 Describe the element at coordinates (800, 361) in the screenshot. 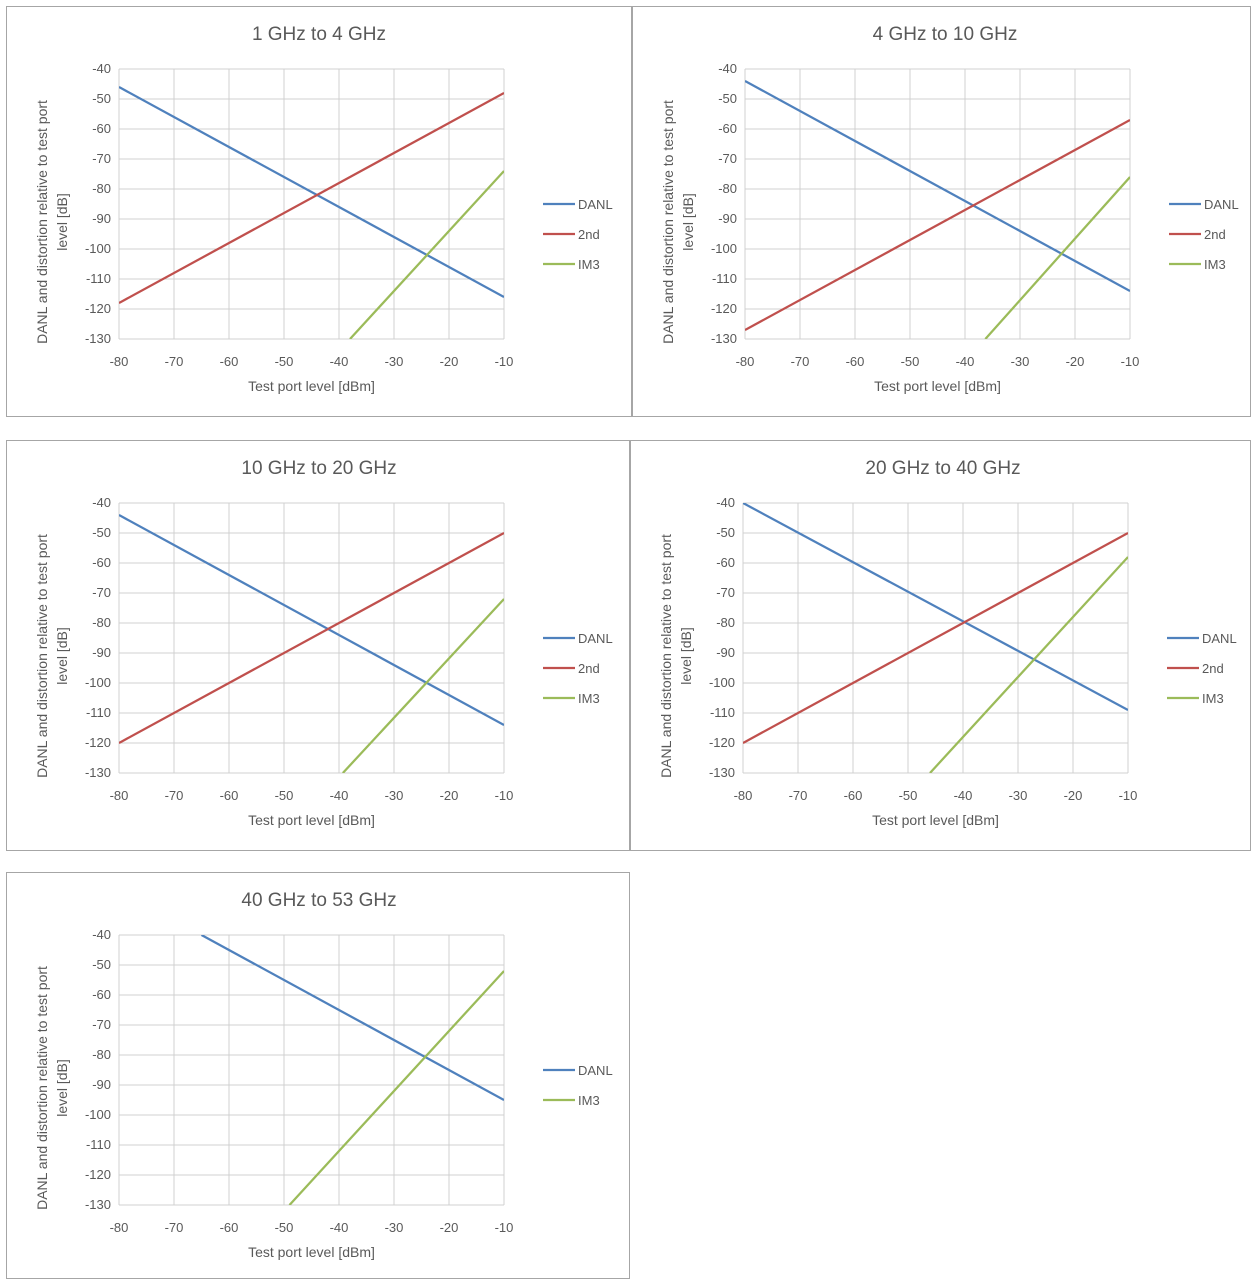

I see `x-tick-label: -70` at that location.